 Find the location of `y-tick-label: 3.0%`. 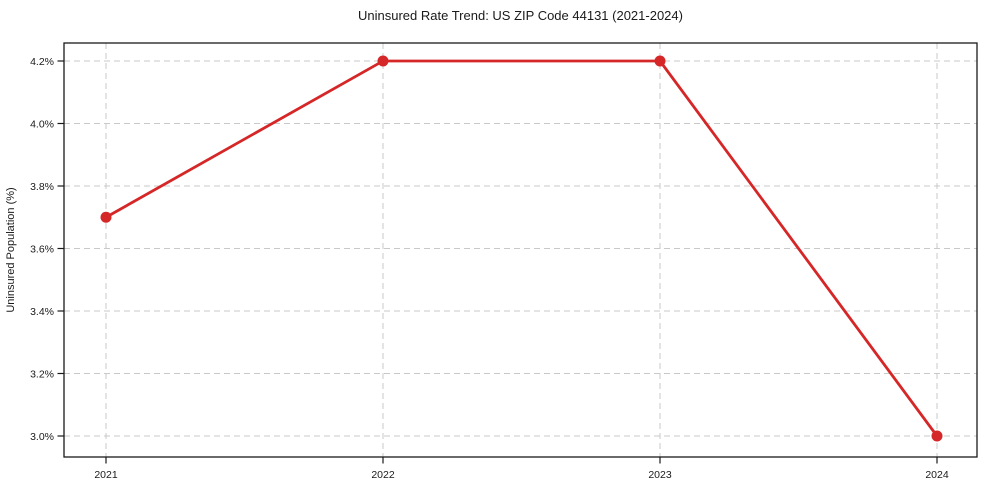

y-tick-label: 3.0% is located at coordinates (42, 437).